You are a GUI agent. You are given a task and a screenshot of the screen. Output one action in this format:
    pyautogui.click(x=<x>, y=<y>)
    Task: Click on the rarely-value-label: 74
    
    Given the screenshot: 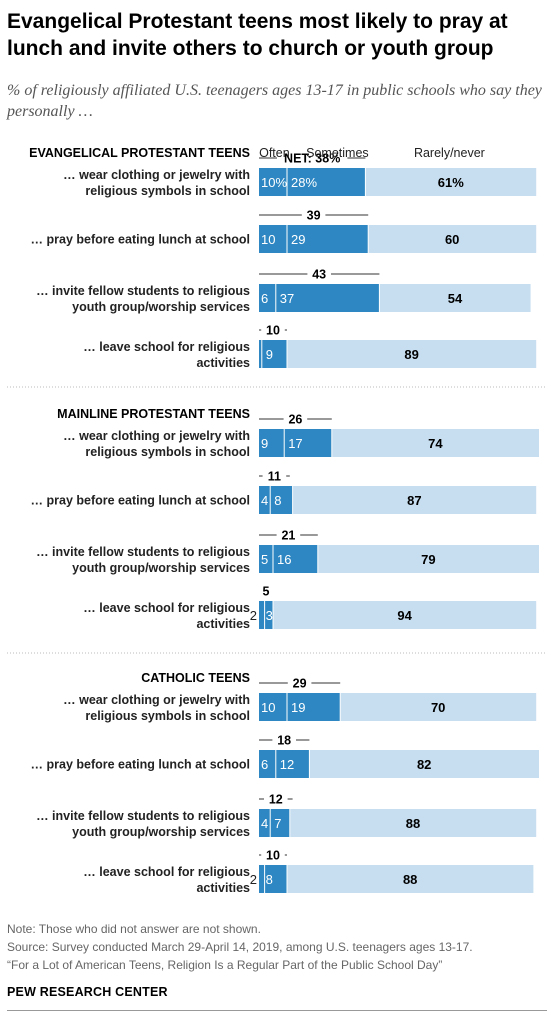 What is the action you would take?
    pyautogui.click(x=435, y=443)
    